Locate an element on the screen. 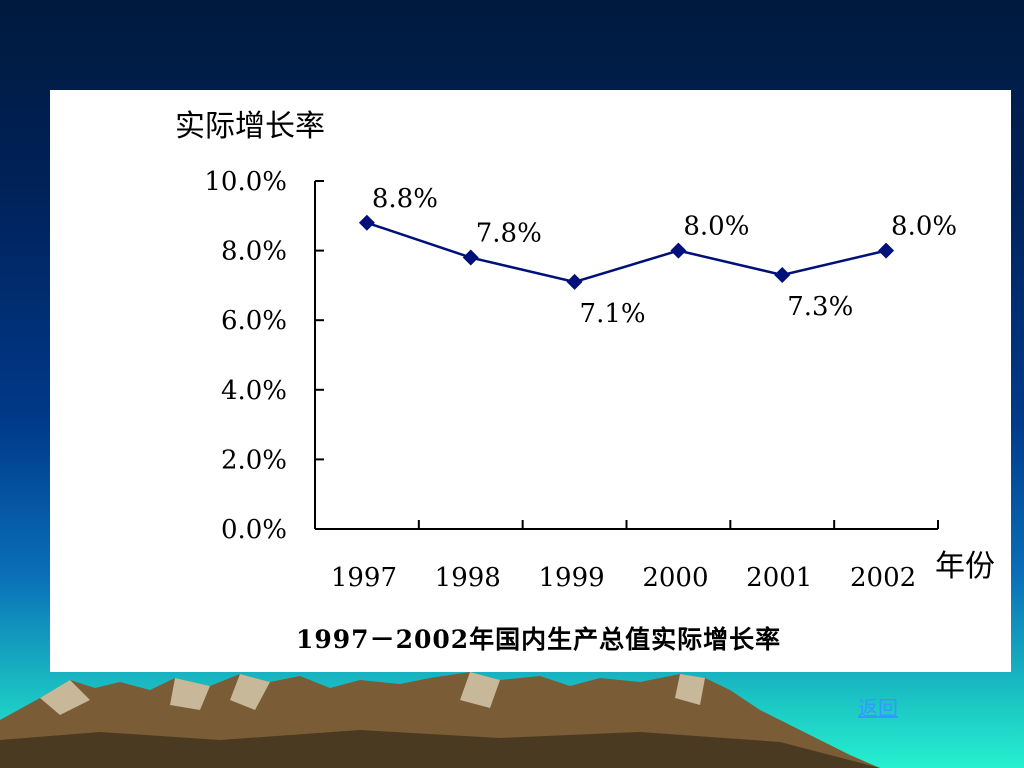  return-link: 返回 is located at coordinates (878, 708).